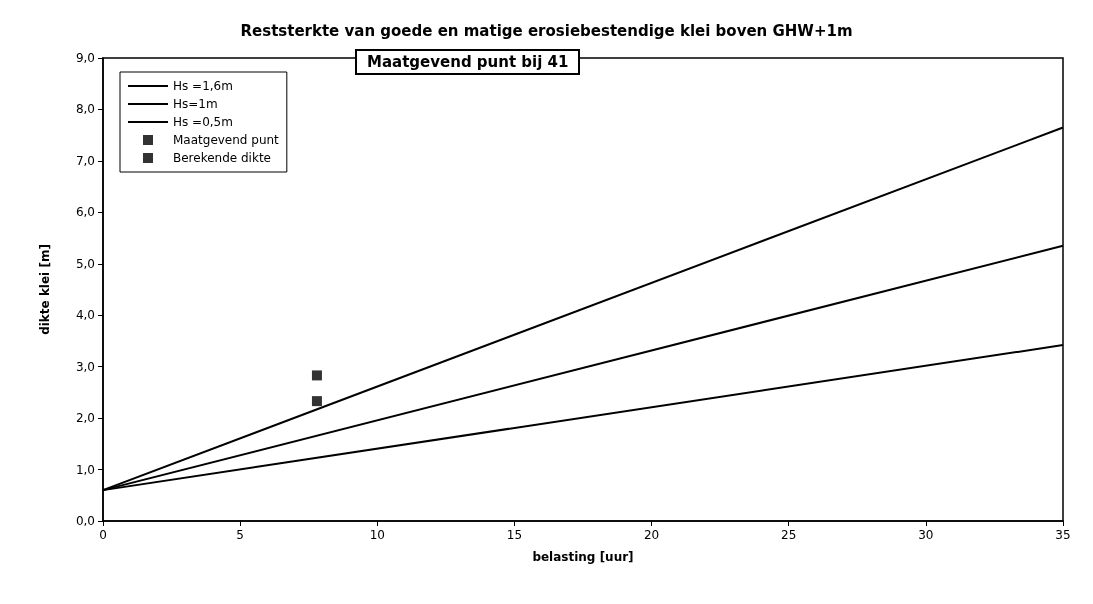 The width and height of the screenshot is (1093, 604). I want to click on annotation: Maatgevend punt bij 41, so click(468, 62).